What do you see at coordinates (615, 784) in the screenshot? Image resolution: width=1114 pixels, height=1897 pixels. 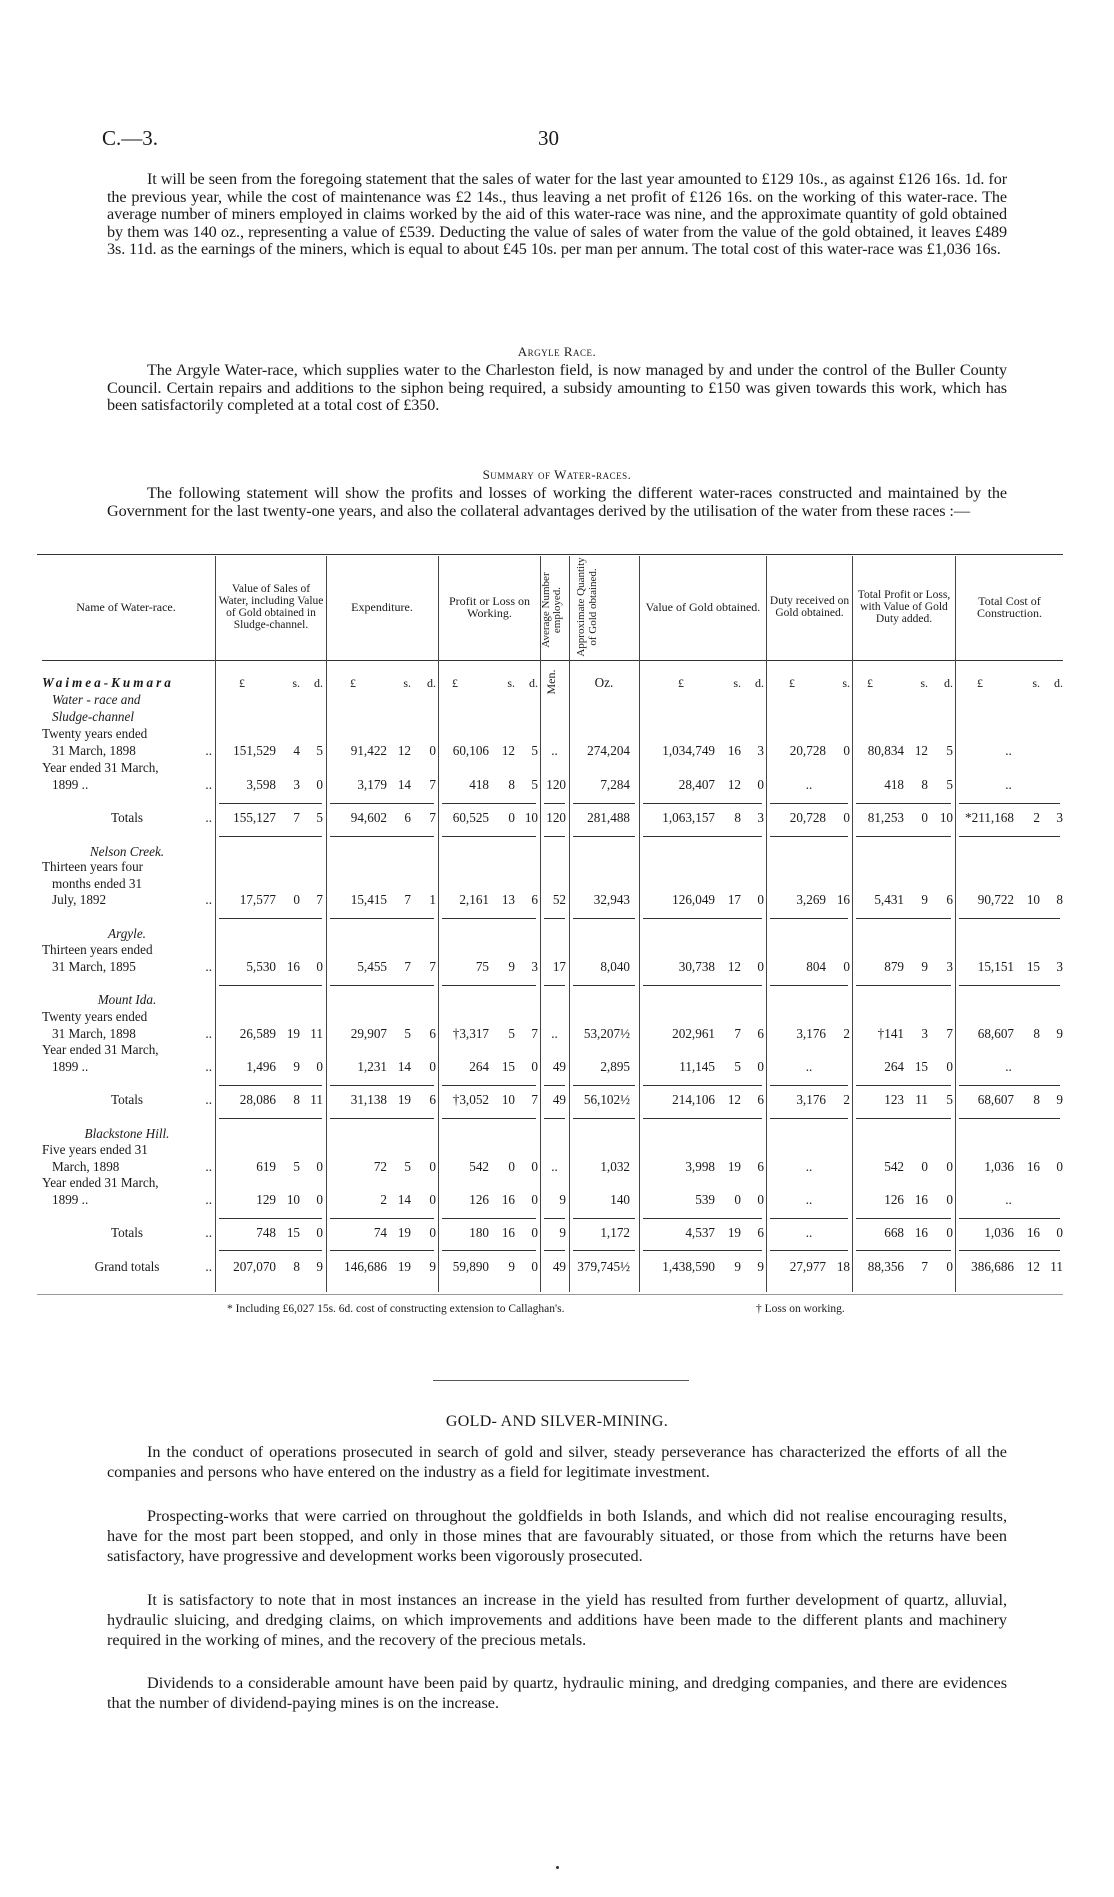 I see `oz-cell: 7,284` at bounding box center [615, 784].